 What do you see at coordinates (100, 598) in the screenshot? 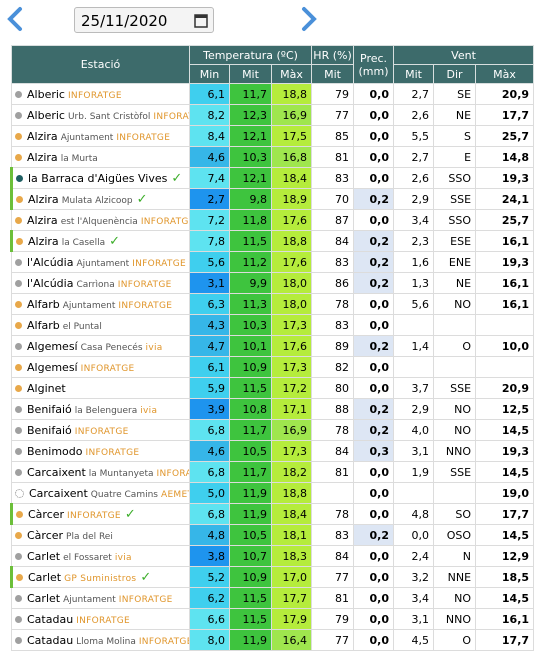
I see `station-cell: Carlet Ajuntament INFORATGE` at bounding box center [100, 598].